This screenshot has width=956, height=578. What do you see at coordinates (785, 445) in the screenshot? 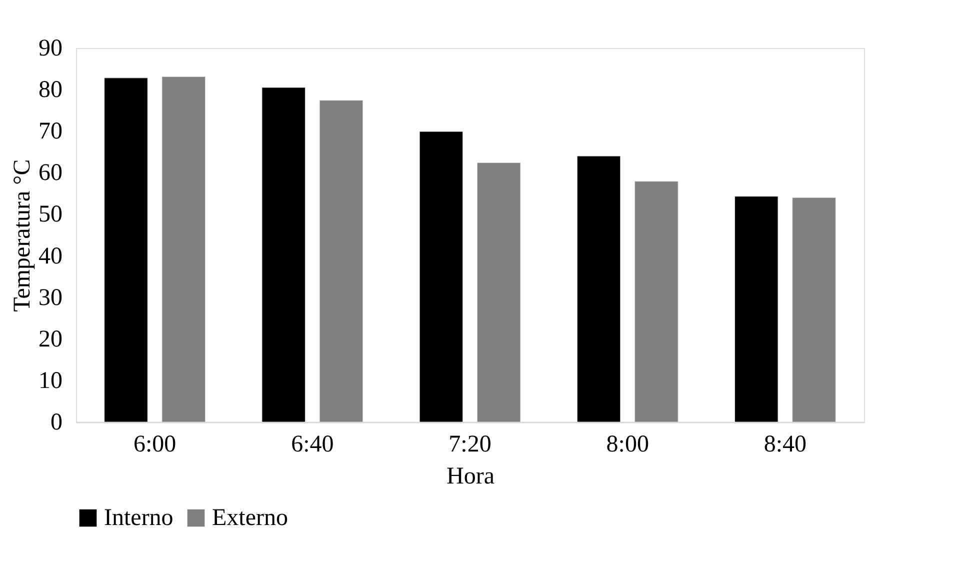
I see `x-tick-label: 8:40` at bounding box center [785, 445].